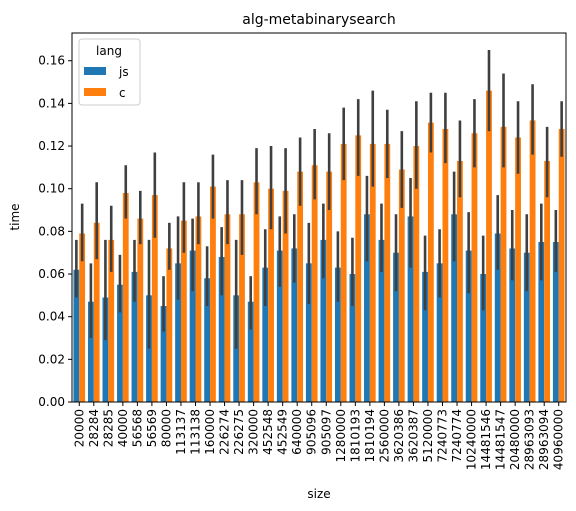  What do you see at coordinates (109, 51) in the screenshot?
I see `legend-title: lang` at bounding box center [109, 51].